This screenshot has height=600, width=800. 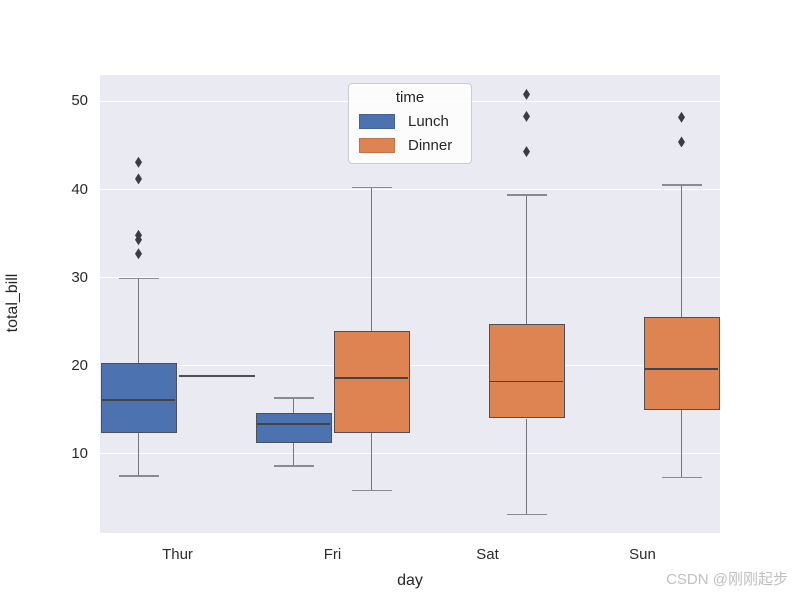 I want to click on y-tick-label-10: 10, so click(x=79, y=453).